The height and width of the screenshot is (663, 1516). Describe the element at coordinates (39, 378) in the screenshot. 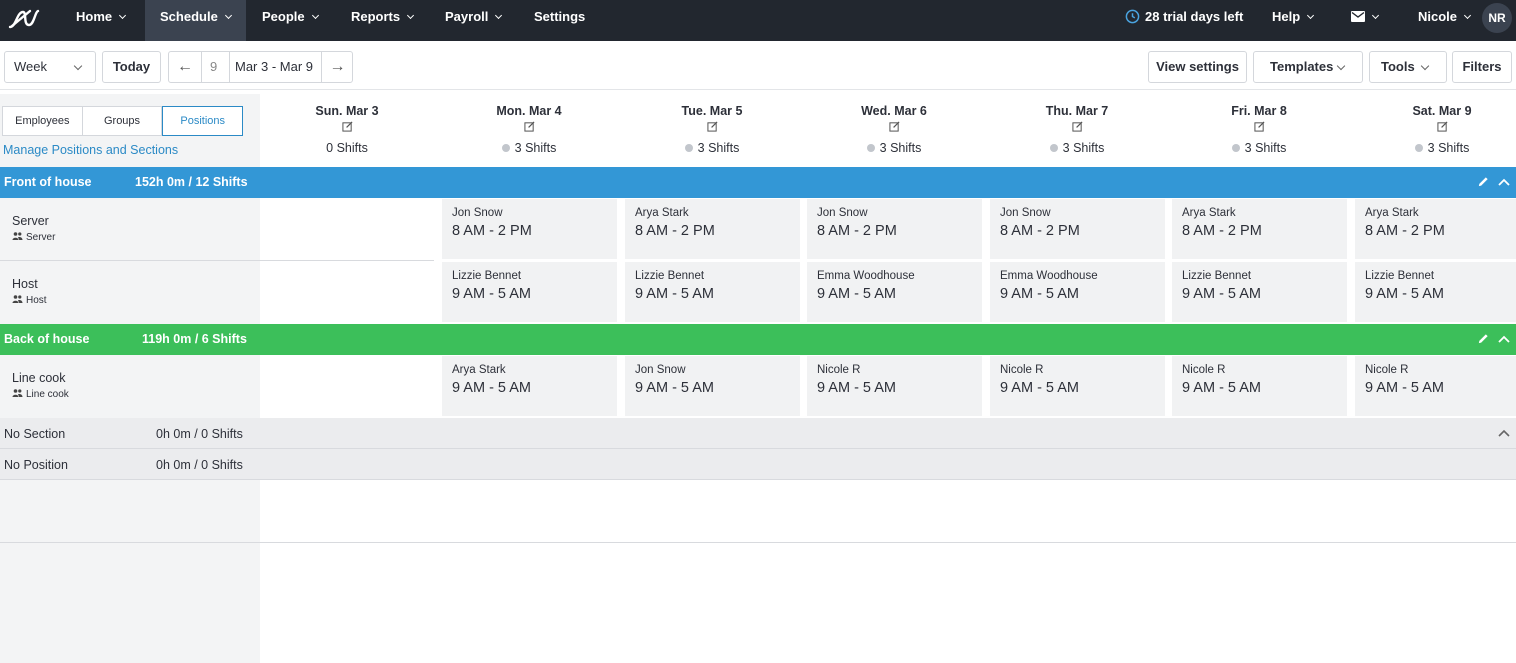

I see `position-name: Line cook` at that location.